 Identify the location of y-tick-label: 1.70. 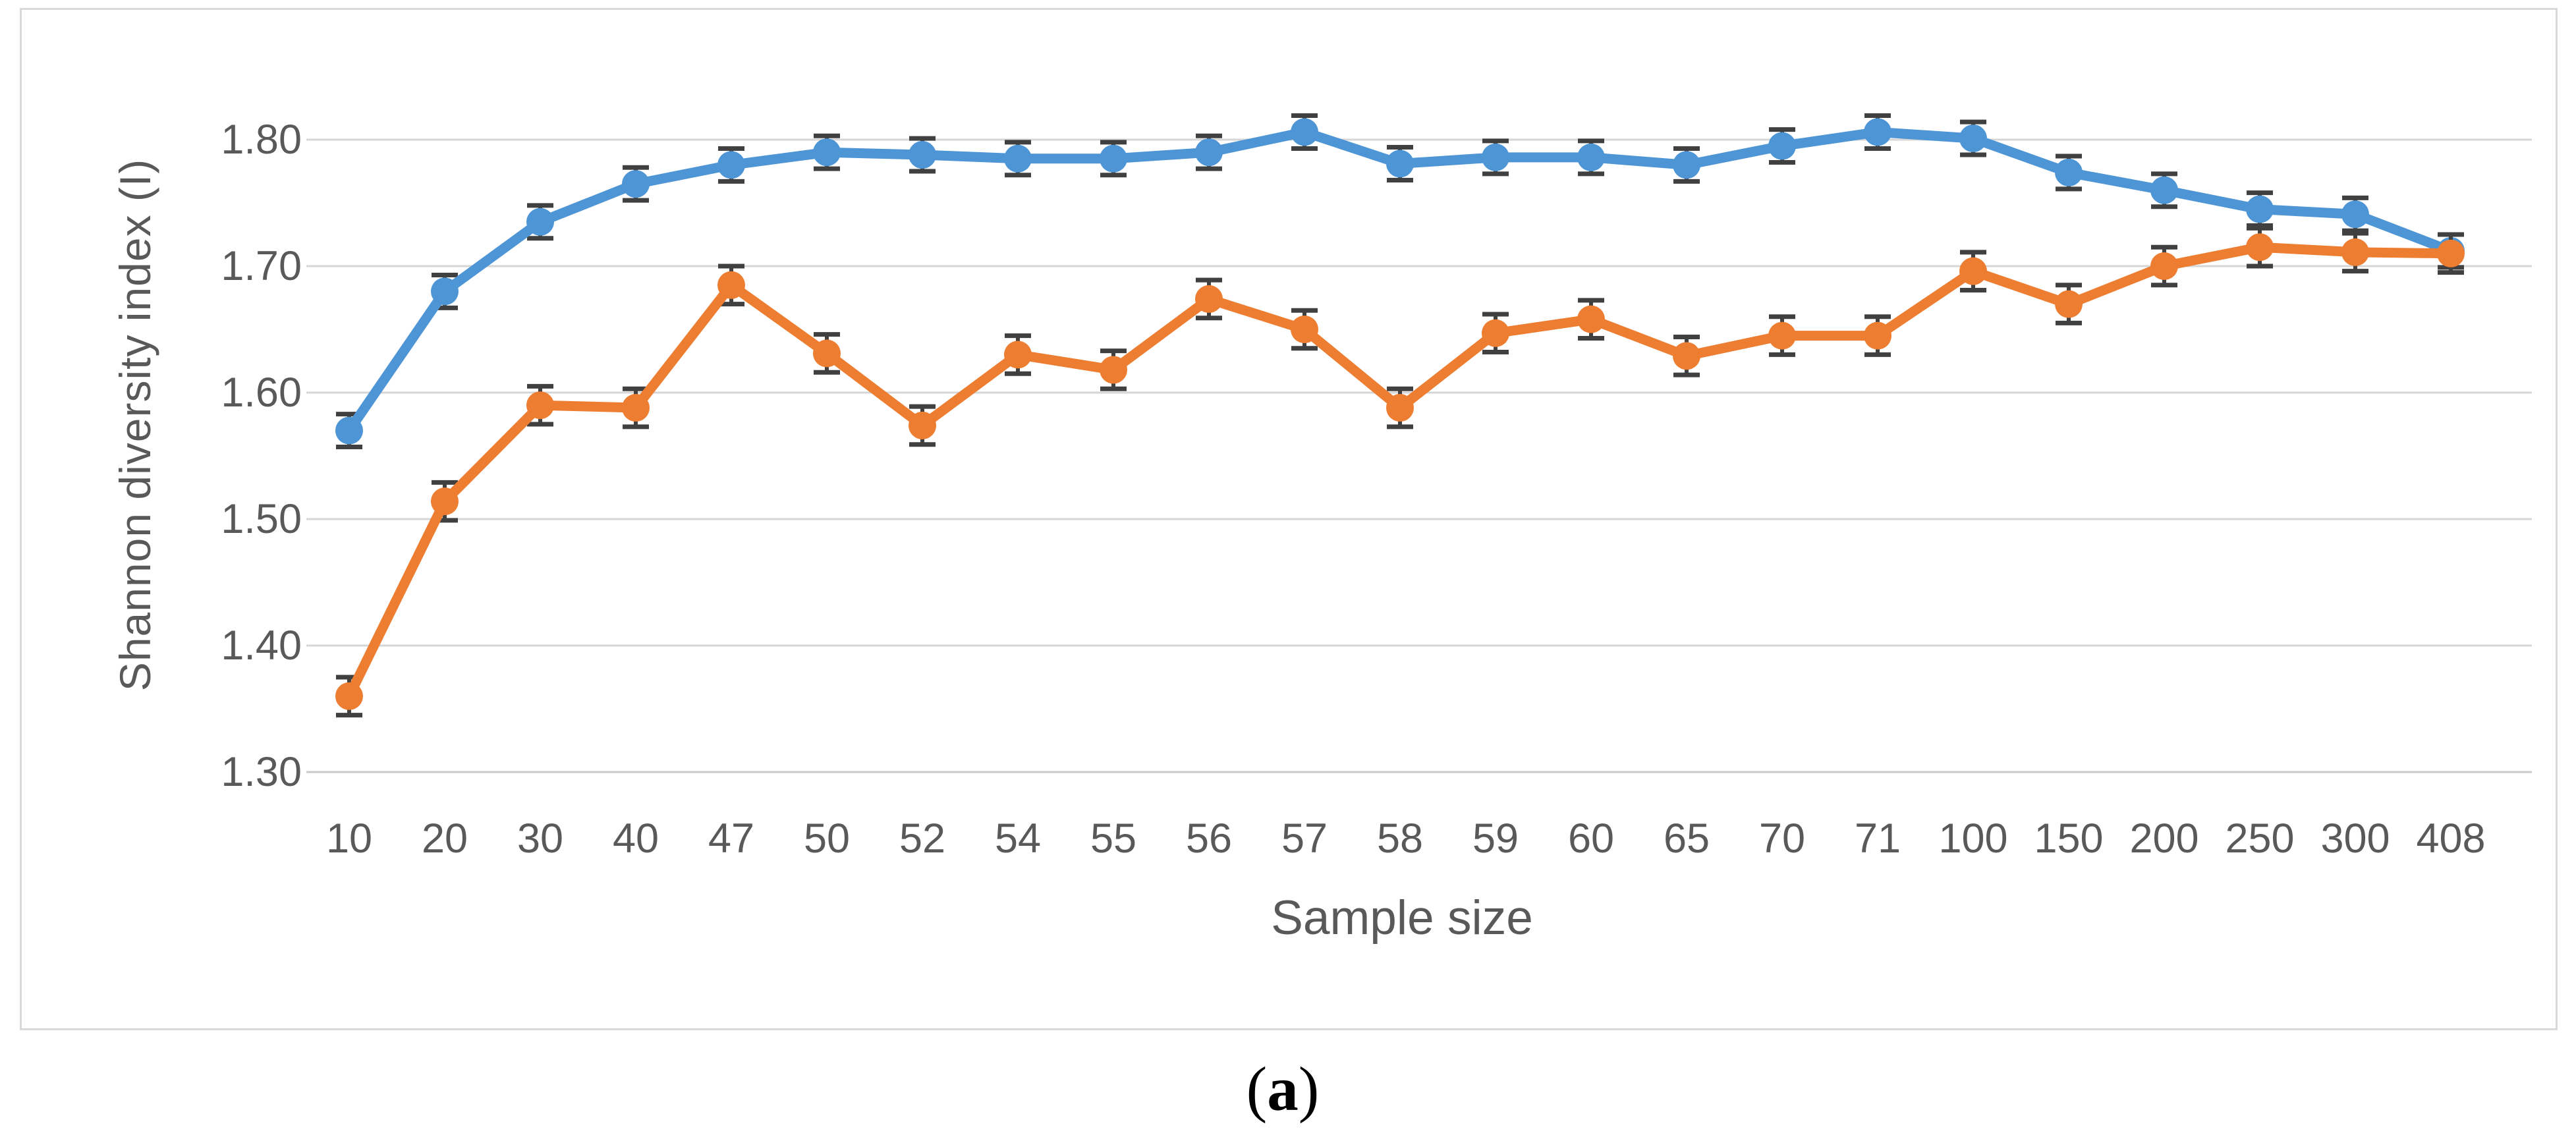
(261, 266).